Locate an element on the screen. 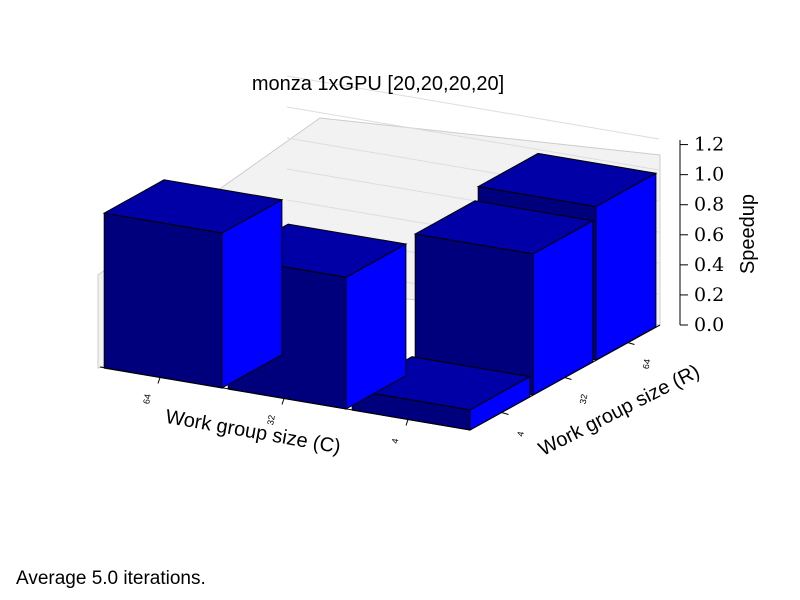 Image resolution: width=800 pixels, height=600 pixels. chart-title: monza 1xGPU [20,20,20,20] is located at coordinates (378, 84).